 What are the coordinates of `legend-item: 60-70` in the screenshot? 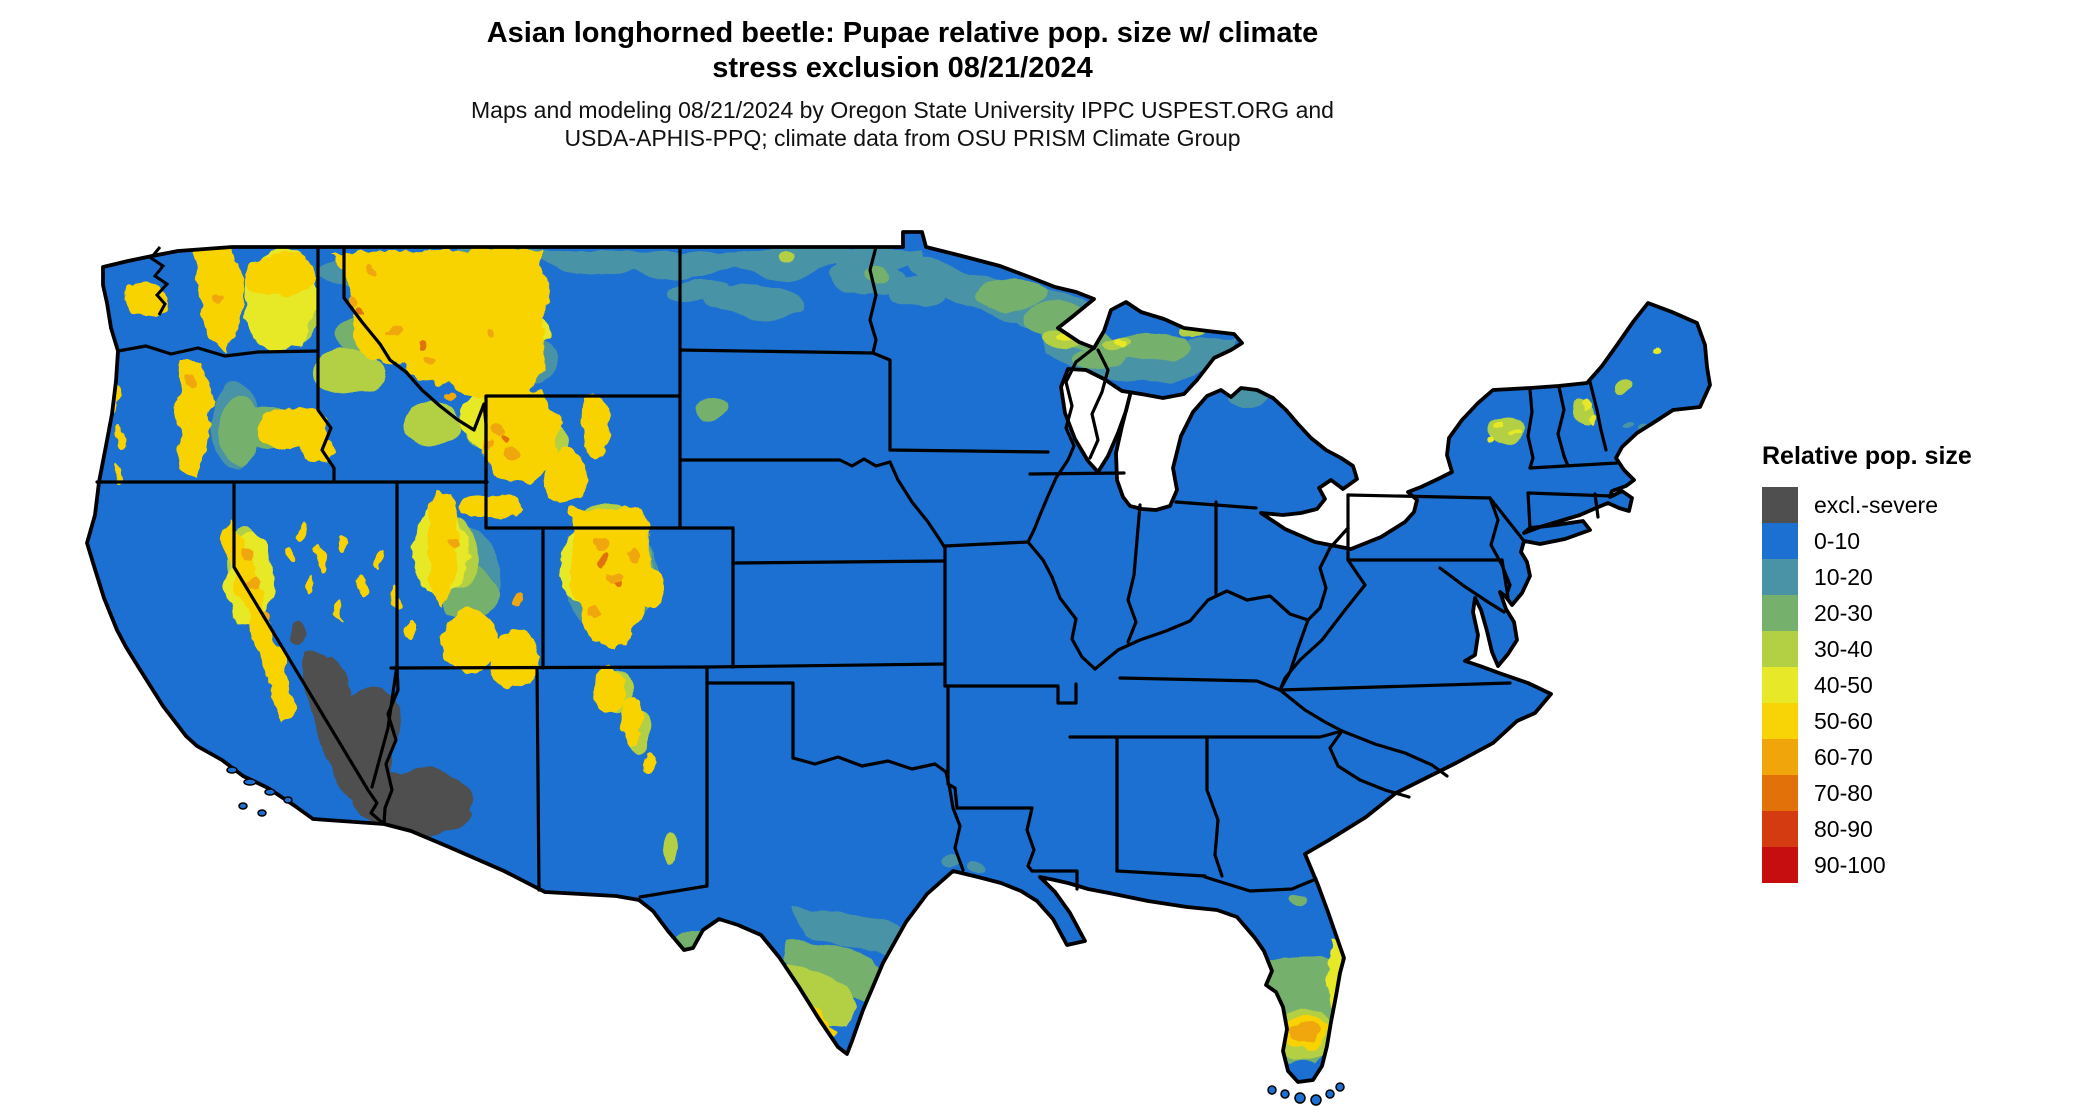 It's located at (1927, 757).